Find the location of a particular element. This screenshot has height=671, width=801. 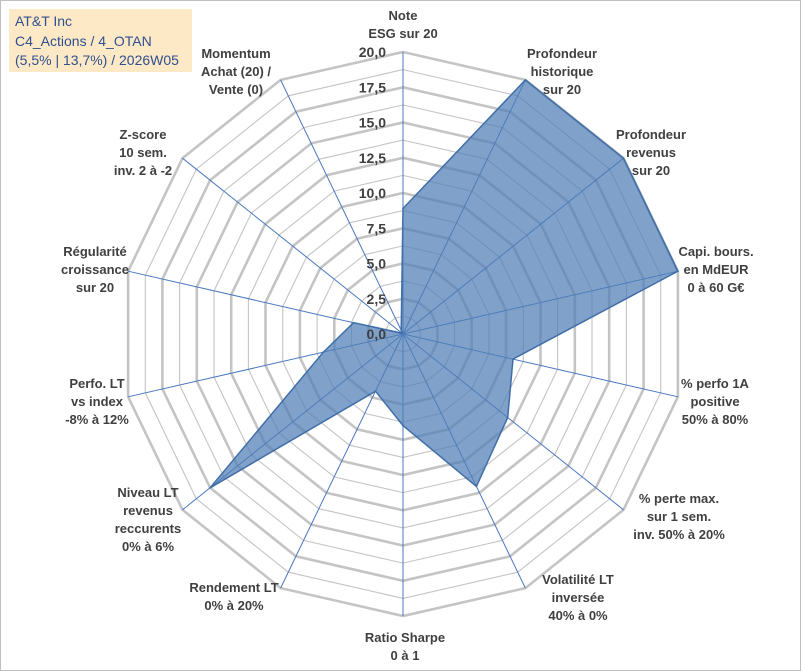

axis-label: Volatilité LT is located at coordinates (578, 579).